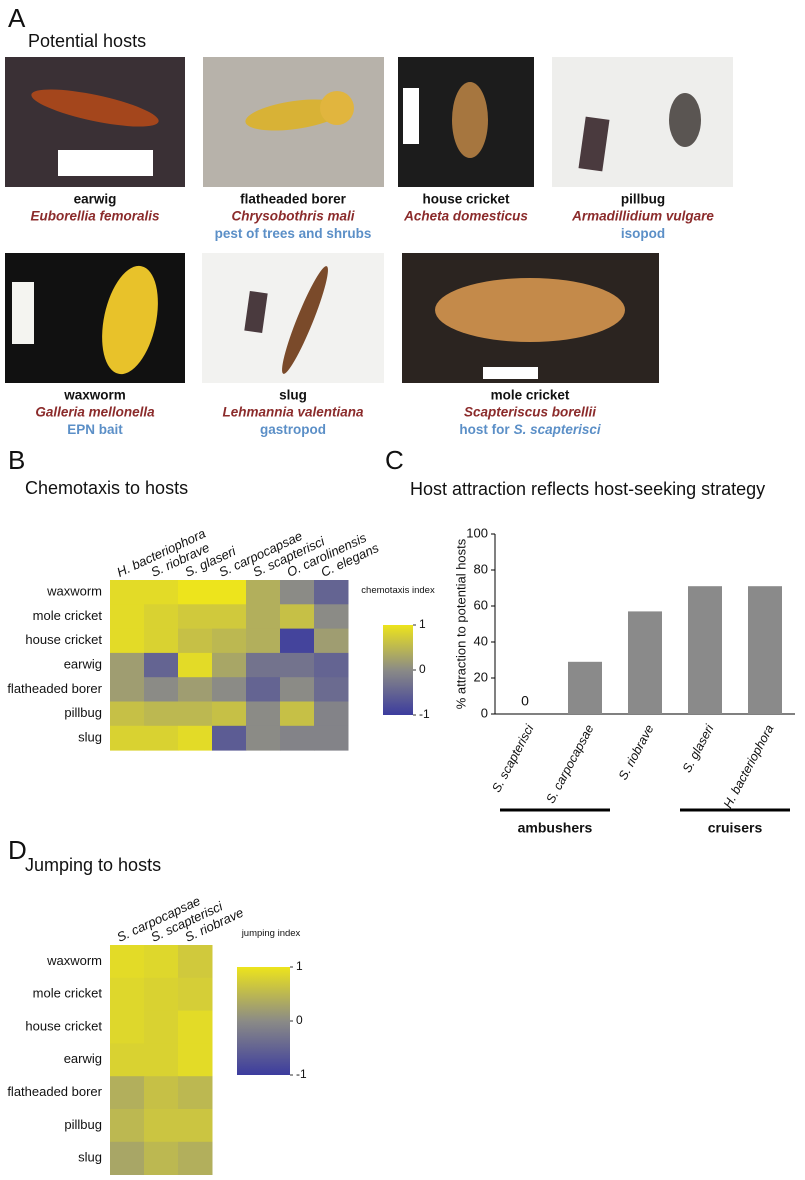 This screenshot has width=805, height=1180. What do you see at coordinates (74, 591) in the screenshot?
I see `row-label: waxworm` at bounding box center [74, 591].